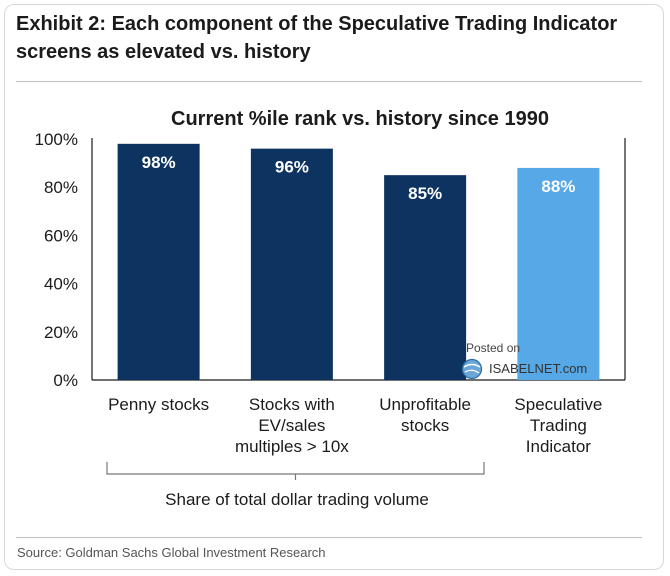  Describe the element at coordinates (61, 332) in the screenshot. I see `y-tick-label: 20%` at that location.